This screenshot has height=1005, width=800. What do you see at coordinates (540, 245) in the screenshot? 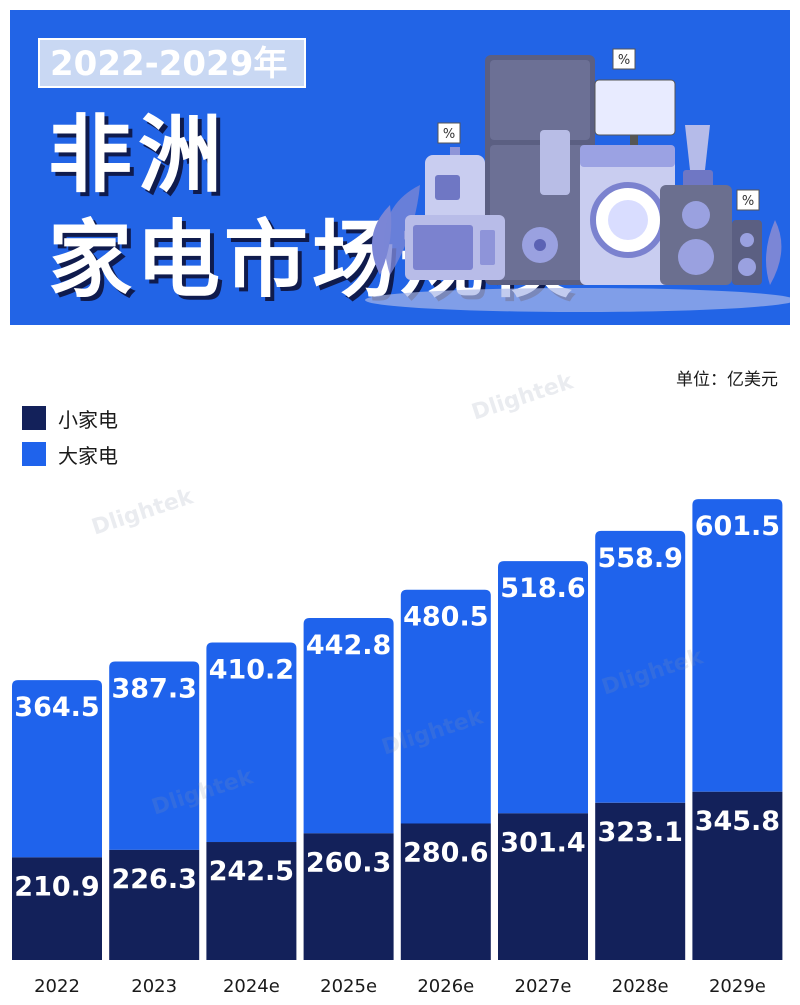
I see `fan-icon` at bounding box center [540, 245].